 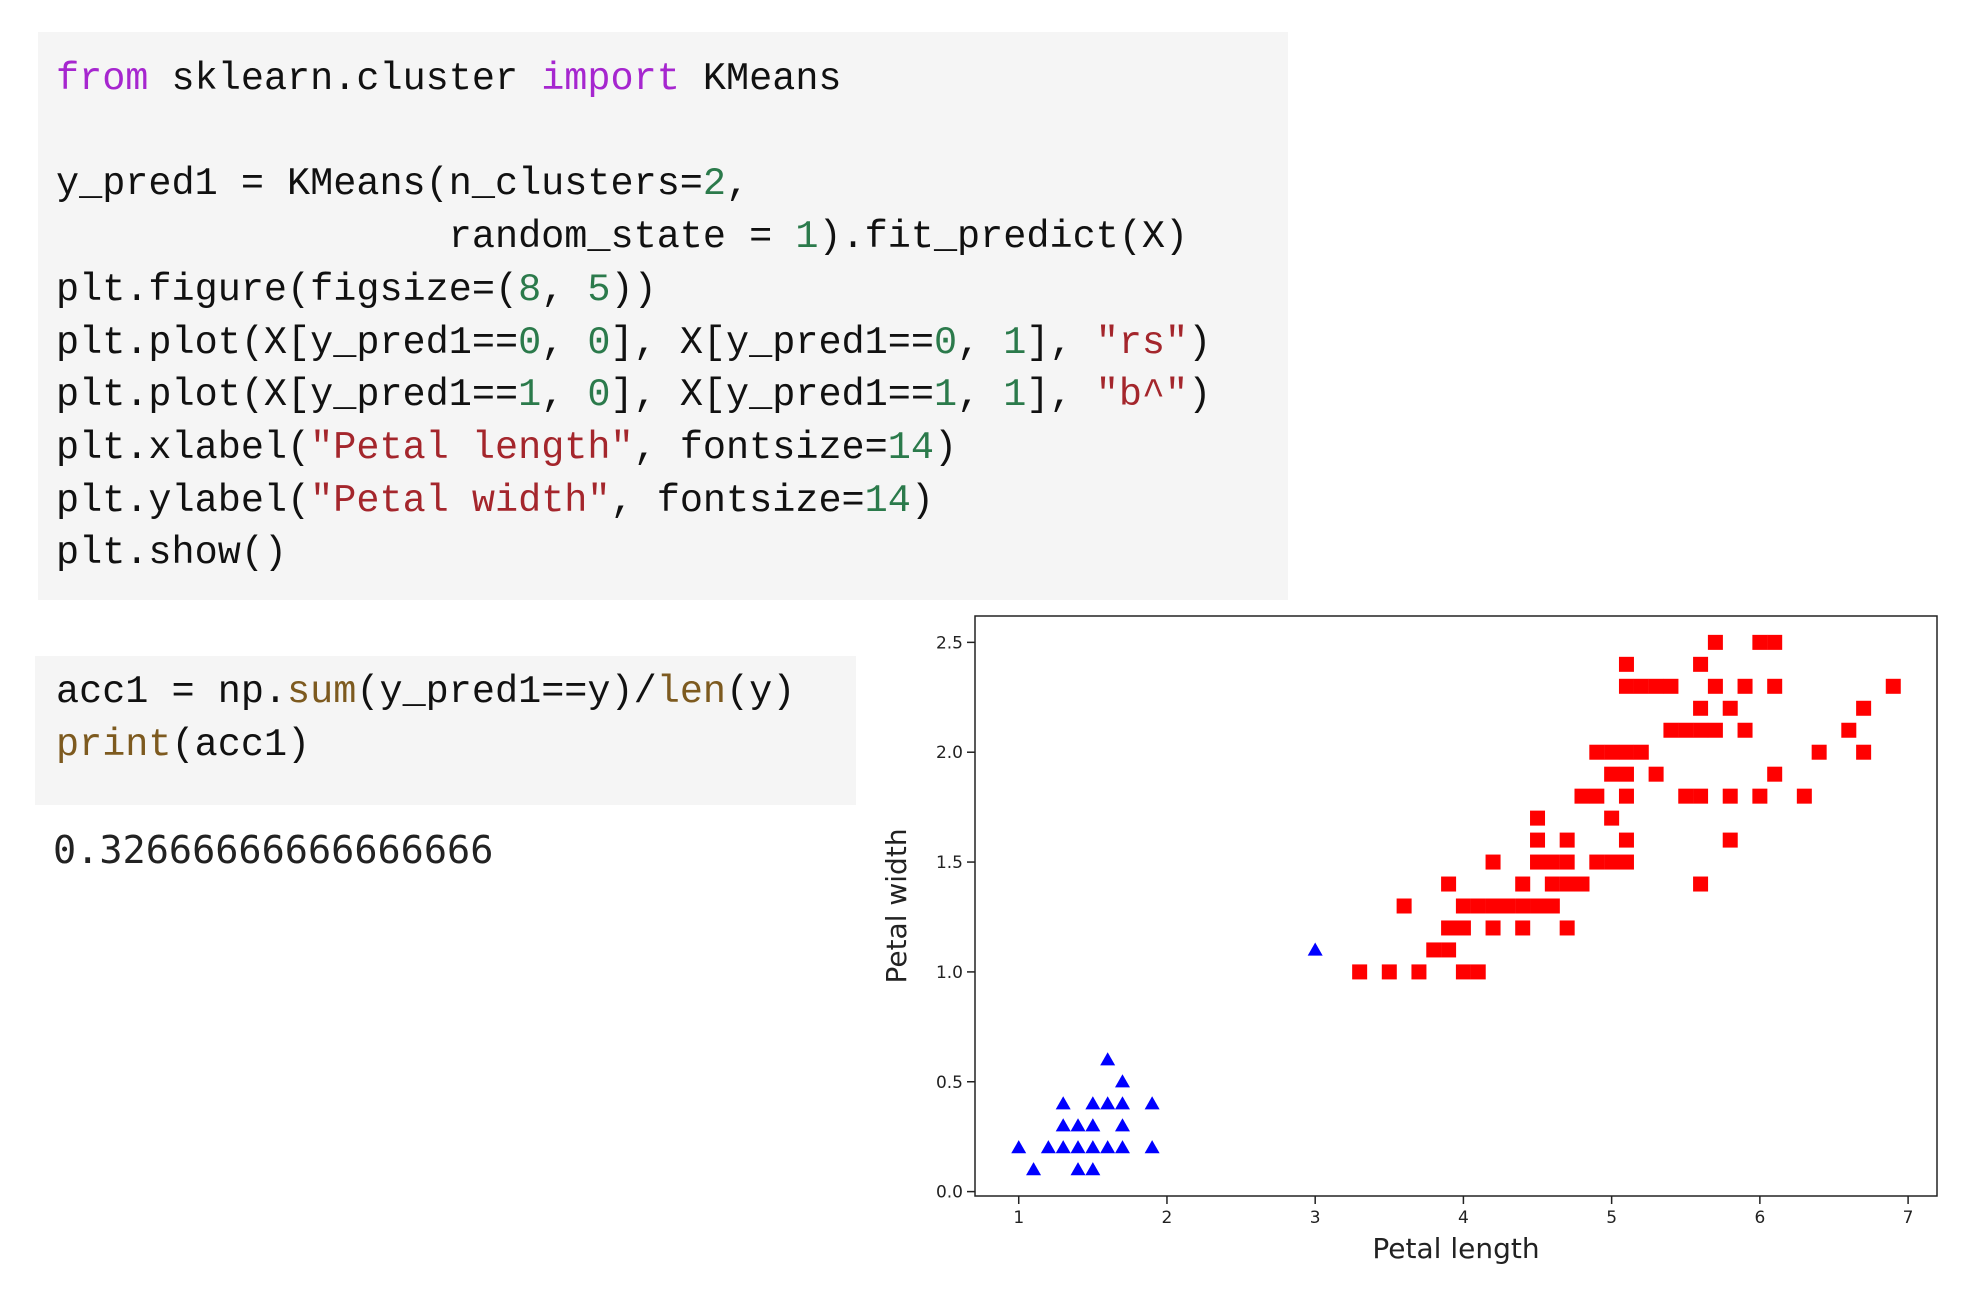 I want to click on x-tick-label: 3, so click(x=1315, y=1218).